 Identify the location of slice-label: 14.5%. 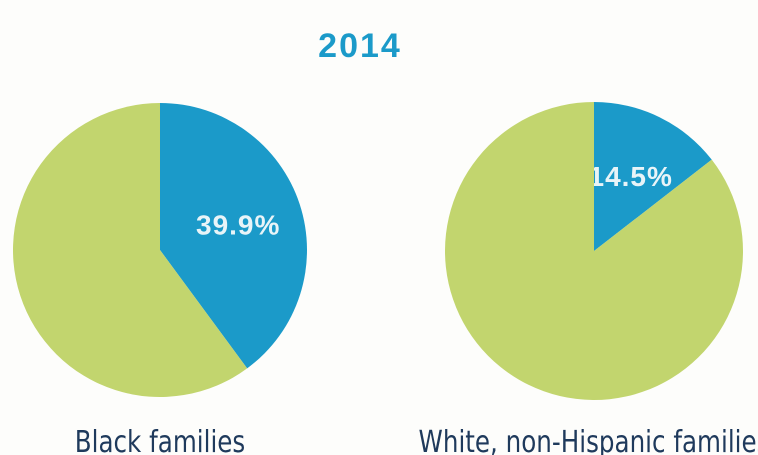
(631, 176).